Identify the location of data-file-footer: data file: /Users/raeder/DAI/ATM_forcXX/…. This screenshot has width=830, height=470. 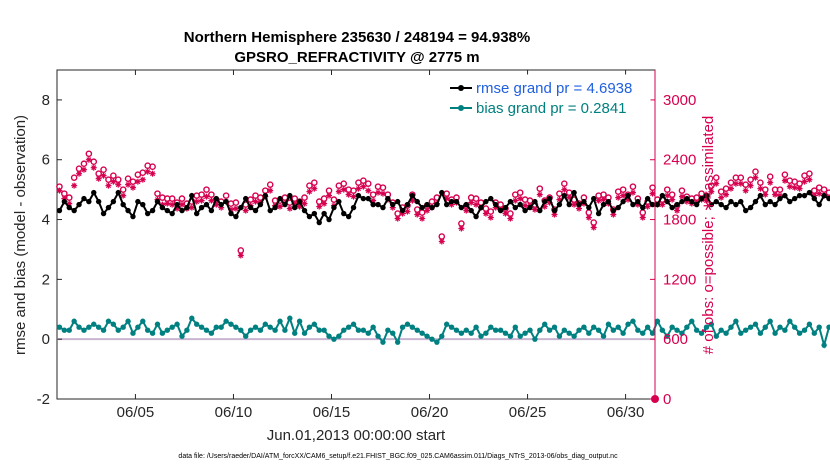
(398, 456).